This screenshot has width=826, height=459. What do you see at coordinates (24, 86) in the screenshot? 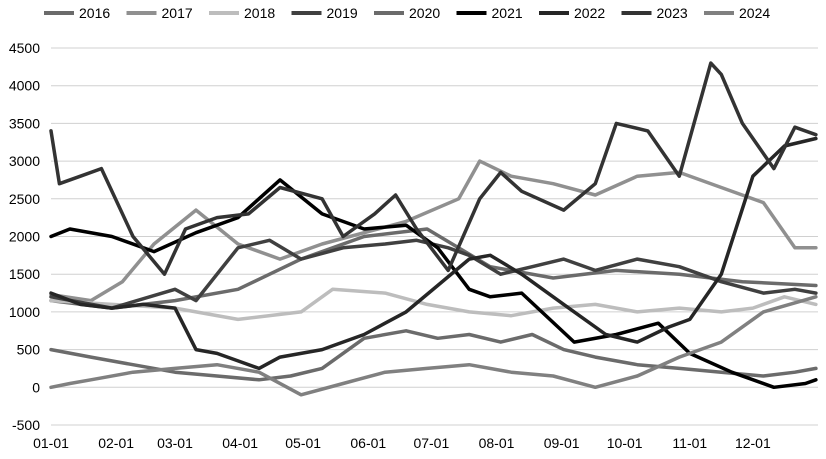
I see `y-tick-label: 4000` at bounding box center [24, 86].